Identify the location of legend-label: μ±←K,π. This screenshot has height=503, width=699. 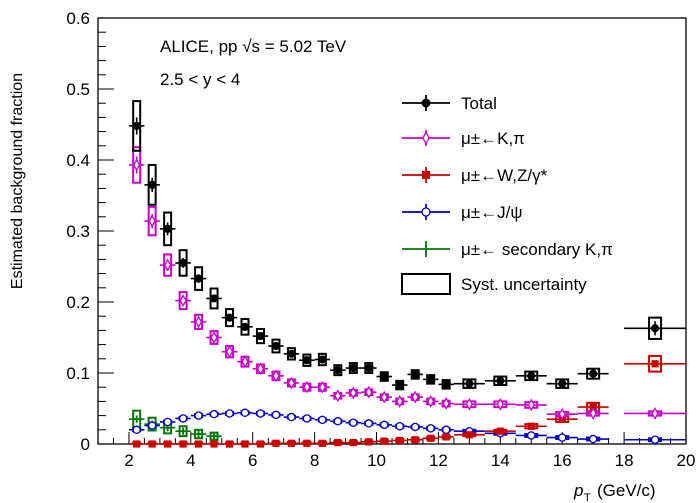
(493, 138).